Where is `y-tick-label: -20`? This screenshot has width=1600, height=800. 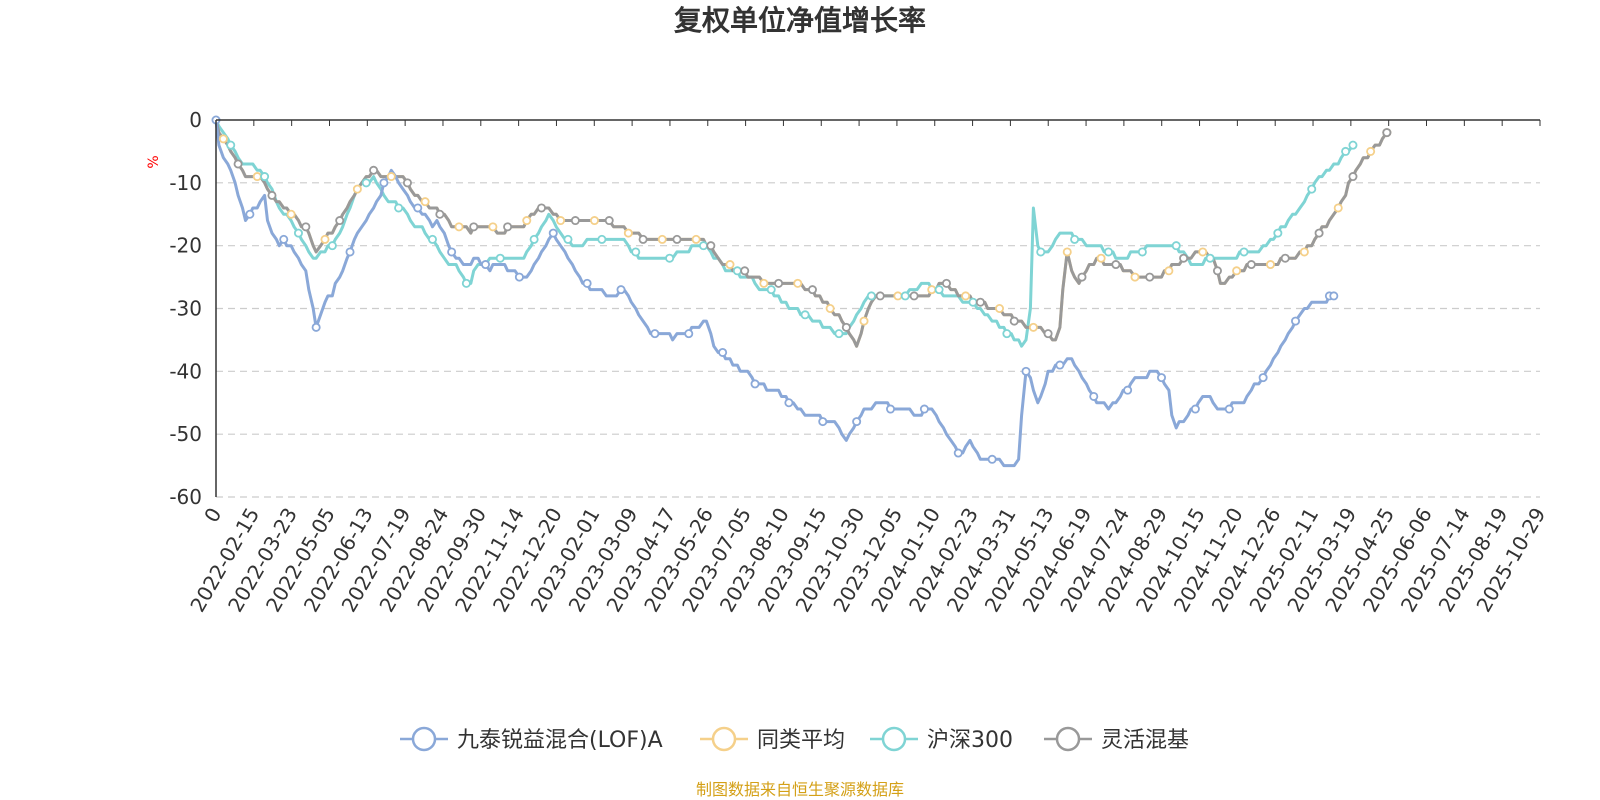 y-tick-label: -20 is located at coordinates (185, 246).